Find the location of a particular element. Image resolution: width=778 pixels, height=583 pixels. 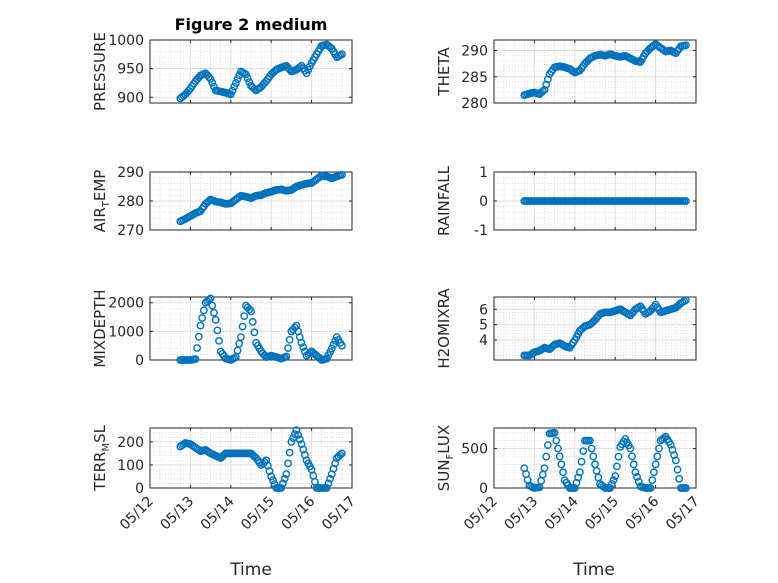

subplot-theta: 280 285 290 THETA is located at coordinates (566, 75).